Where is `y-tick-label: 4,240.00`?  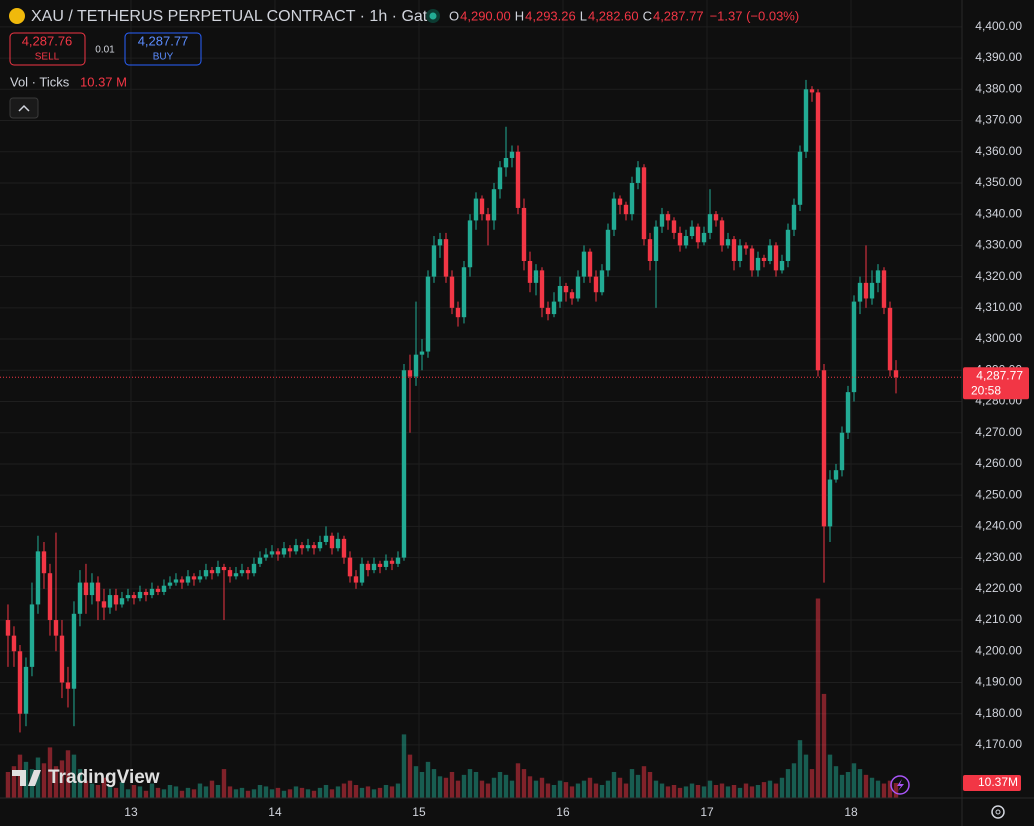
y-tick-label: 4,240.00 is located at coordinates (998, 526).